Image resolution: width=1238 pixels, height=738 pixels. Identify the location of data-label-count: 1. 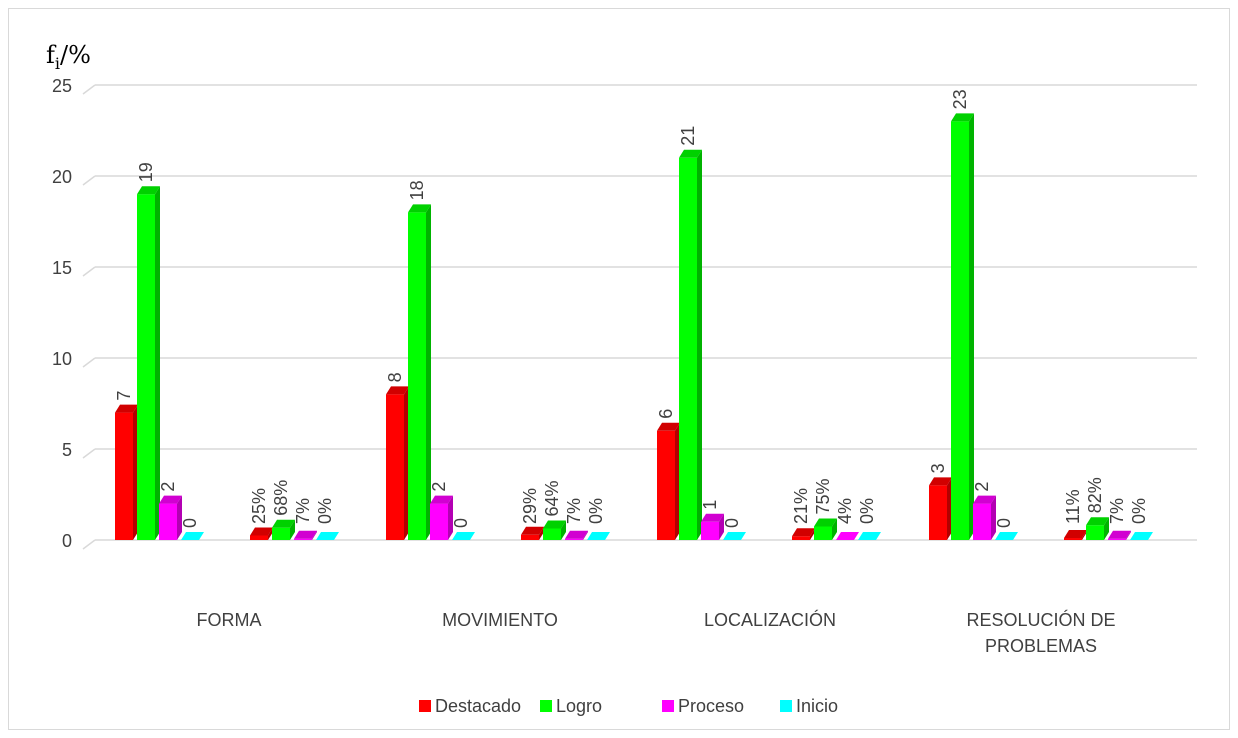
(710, 505).